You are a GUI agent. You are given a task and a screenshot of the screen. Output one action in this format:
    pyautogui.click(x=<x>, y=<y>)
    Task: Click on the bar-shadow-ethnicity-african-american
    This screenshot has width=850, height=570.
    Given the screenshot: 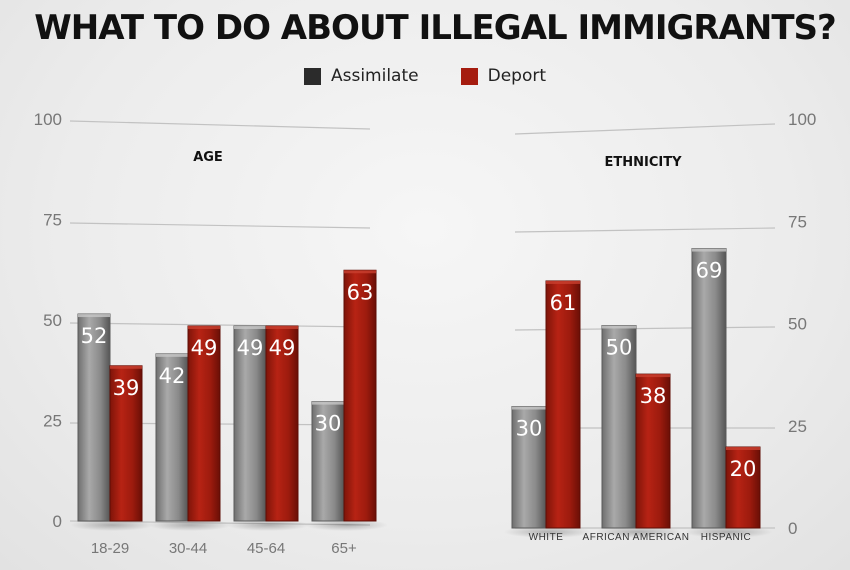 What is the action you would take?
    pyautogui.click(x=638, y=532)
    